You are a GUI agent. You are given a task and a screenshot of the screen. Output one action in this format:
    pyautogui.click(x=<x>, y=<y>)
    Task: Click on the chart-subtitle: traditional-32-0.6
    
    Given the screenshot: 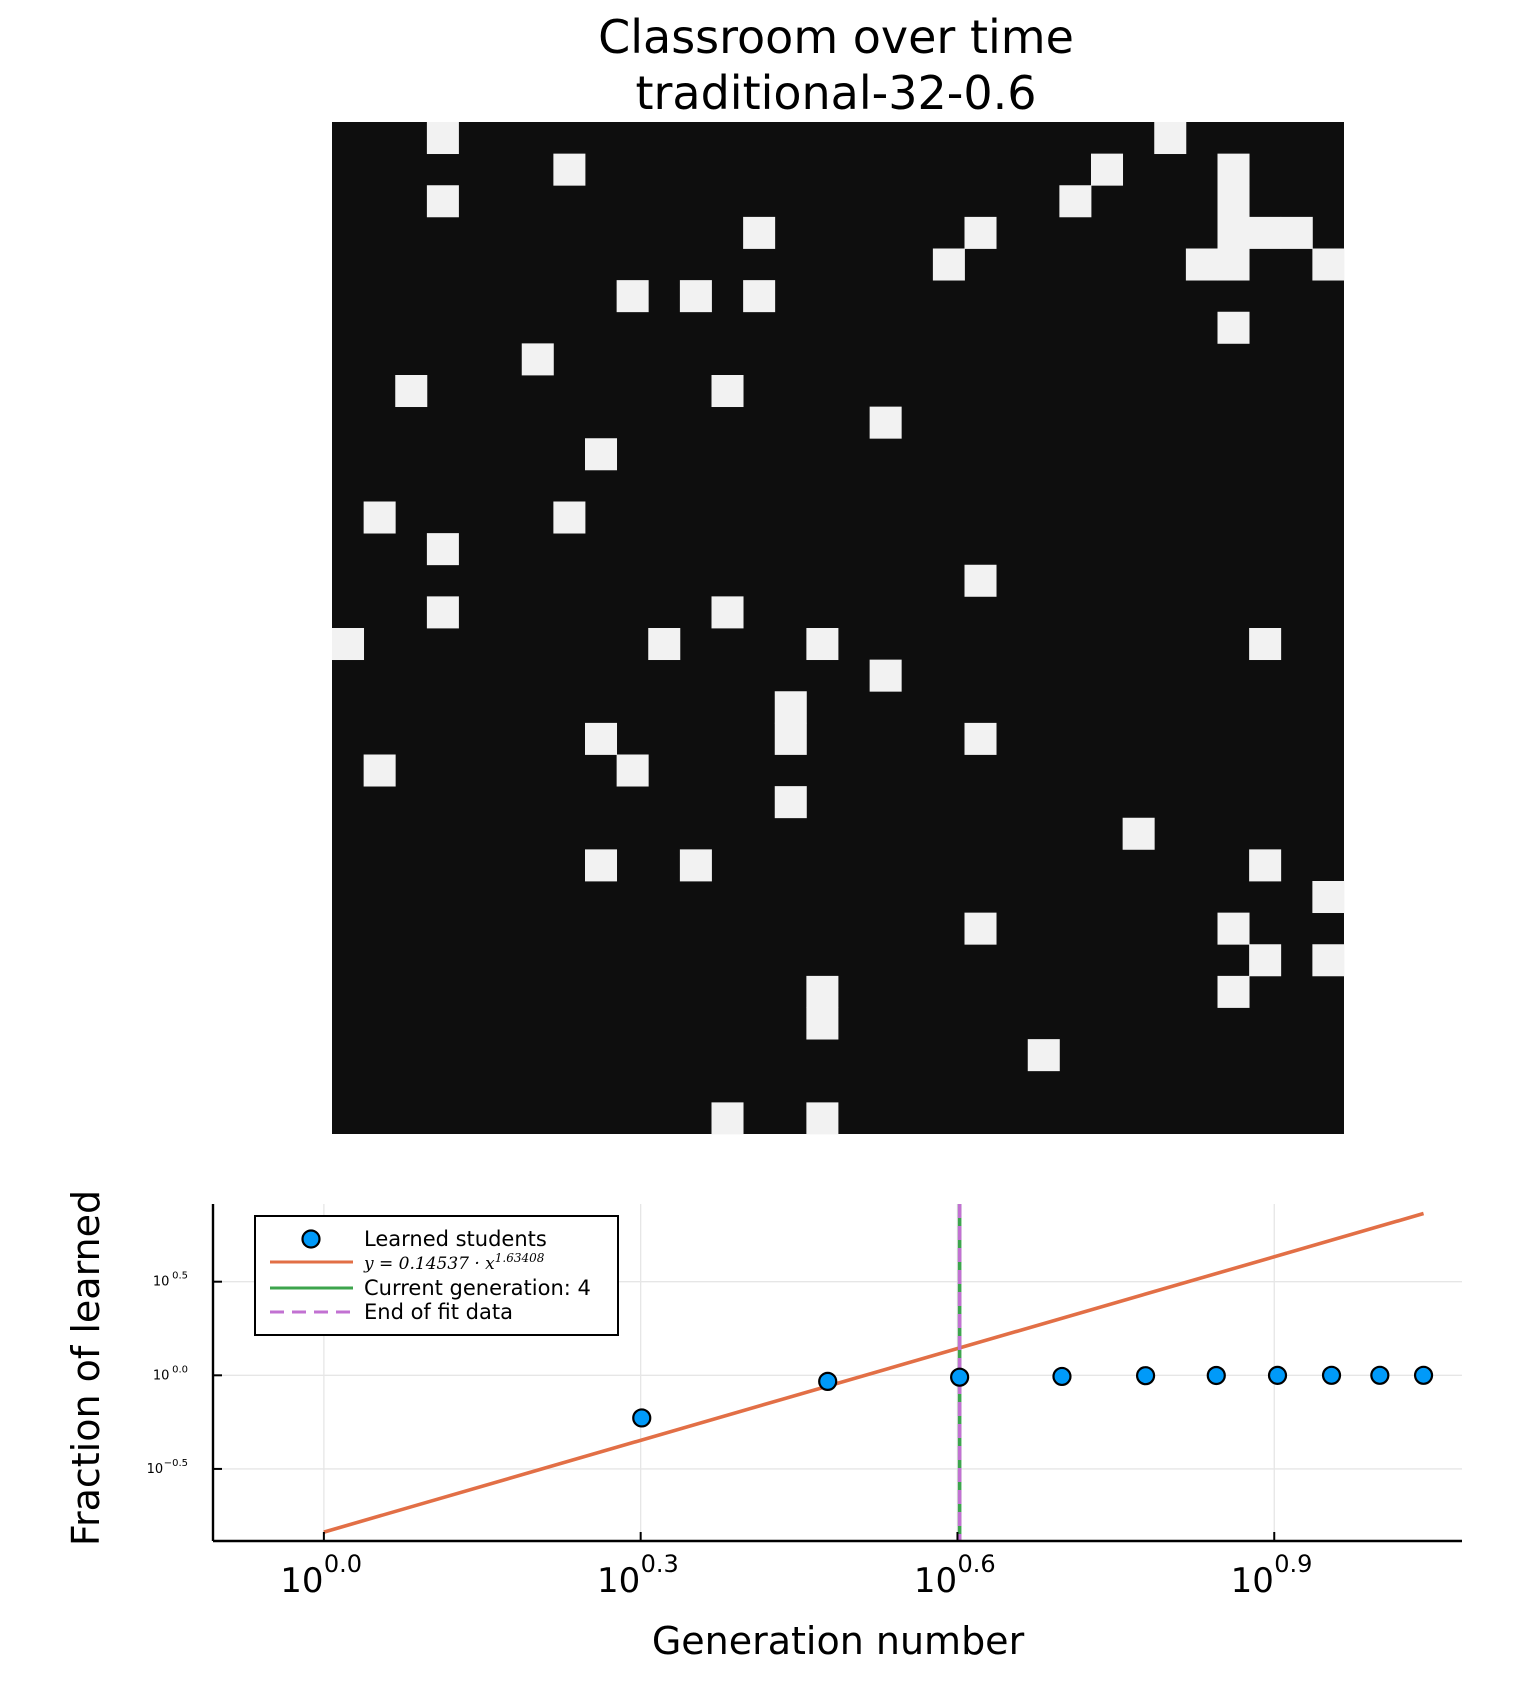 What is the action you would take?
    pyautogui.click(x=835, y=93)
    